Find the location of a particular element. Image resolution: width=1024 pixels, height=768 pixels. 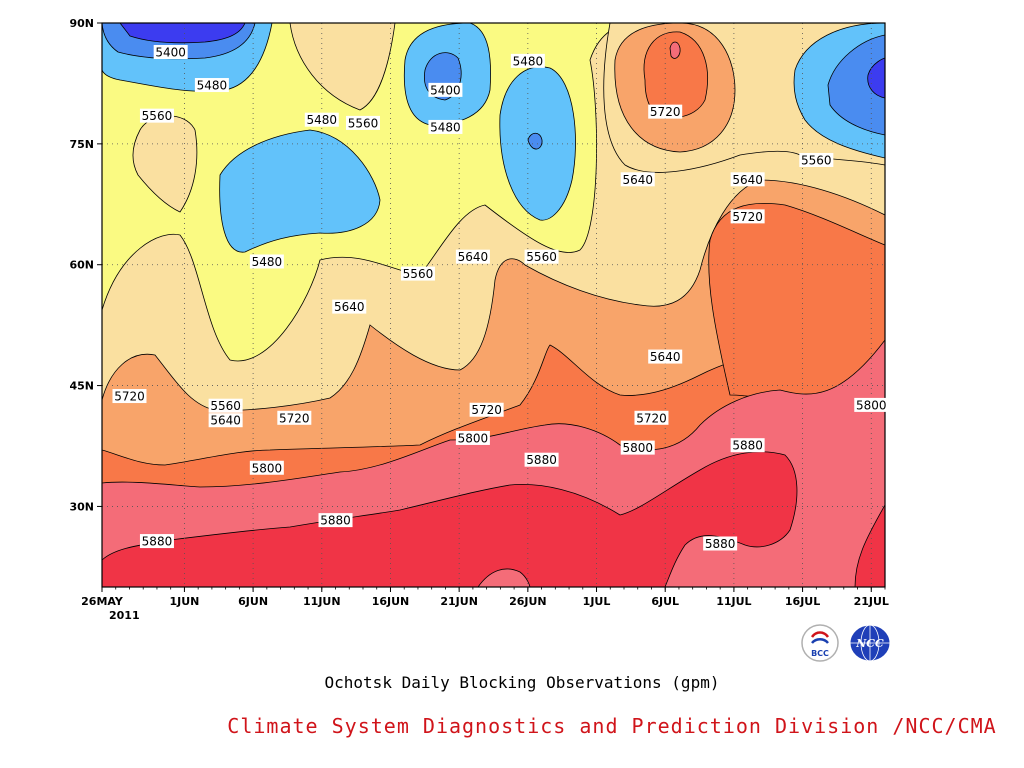

contour-label: 5400 is located at coordinates (170, 53).